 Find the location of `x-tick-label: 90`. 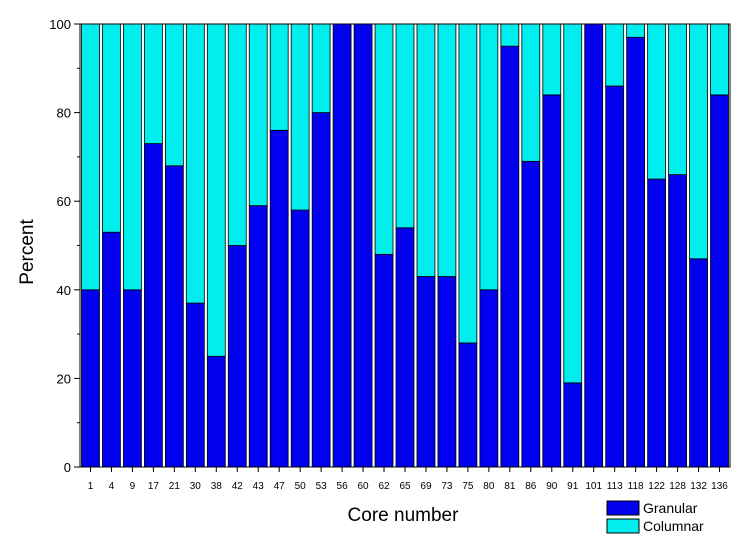

x-tick-label: 90 is located at coordinates (552, 486).